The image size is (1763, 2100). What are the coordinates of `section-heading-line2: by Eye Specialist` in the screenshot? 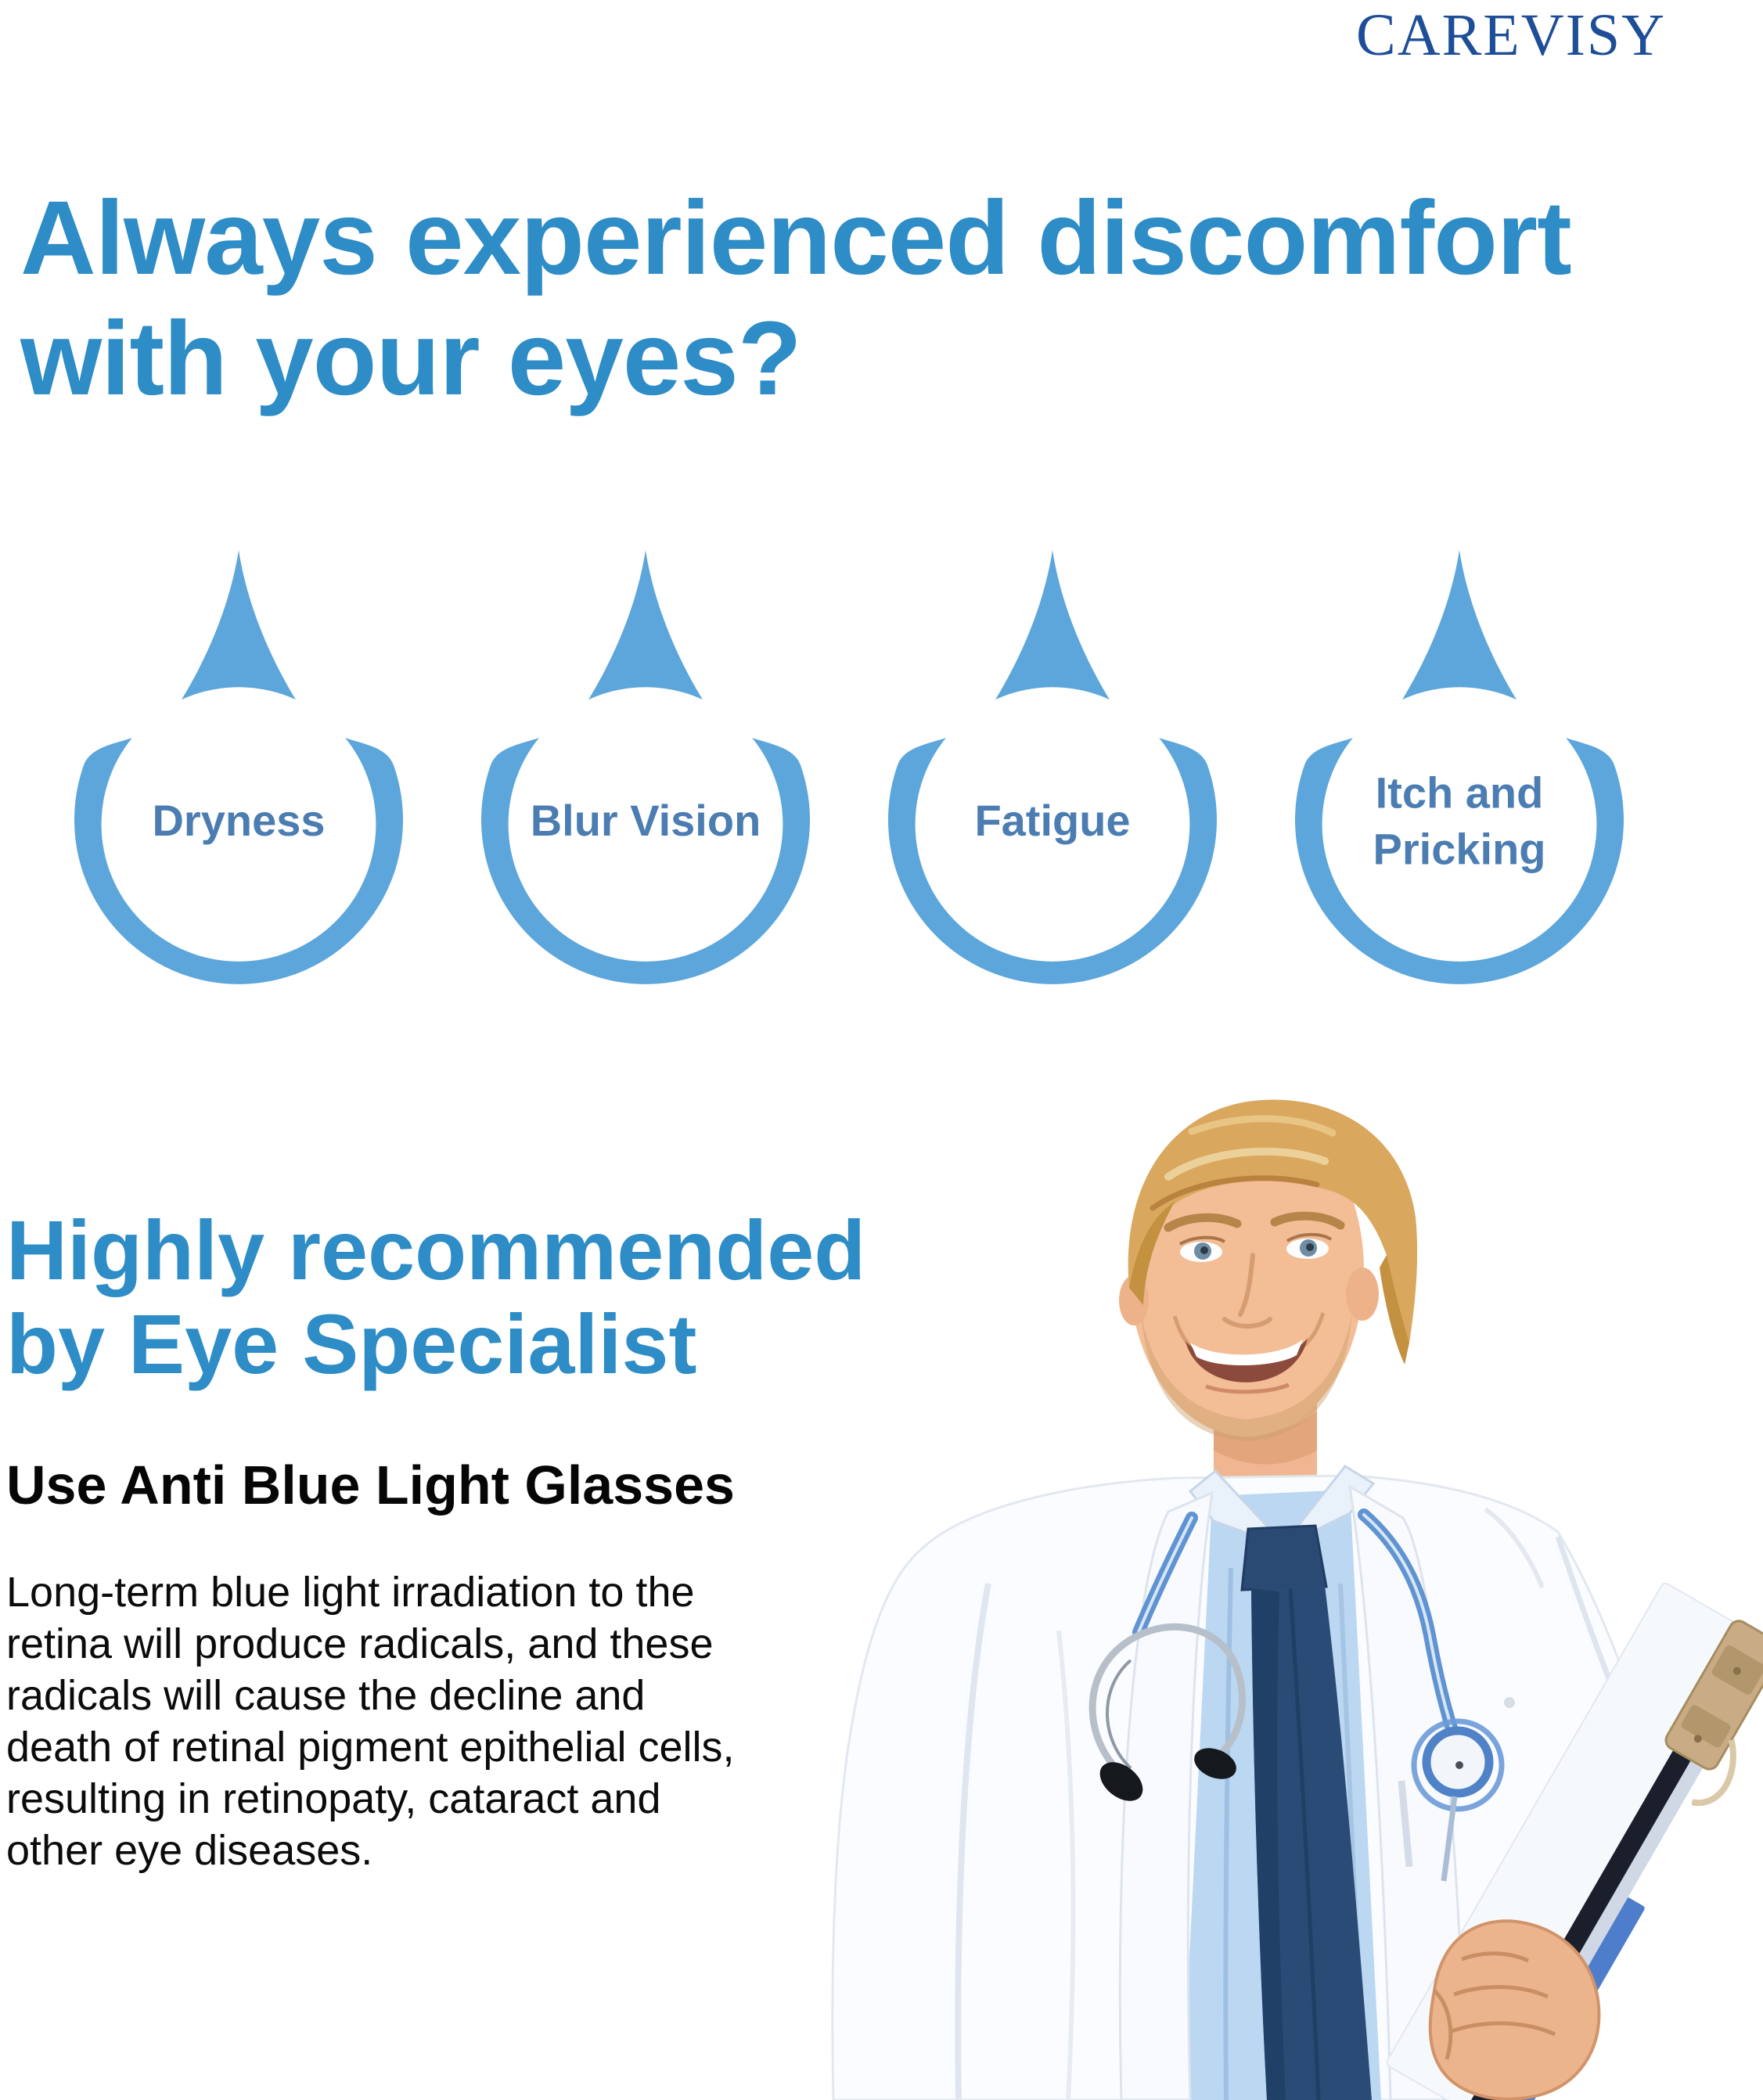 It's located at (351, 1343).